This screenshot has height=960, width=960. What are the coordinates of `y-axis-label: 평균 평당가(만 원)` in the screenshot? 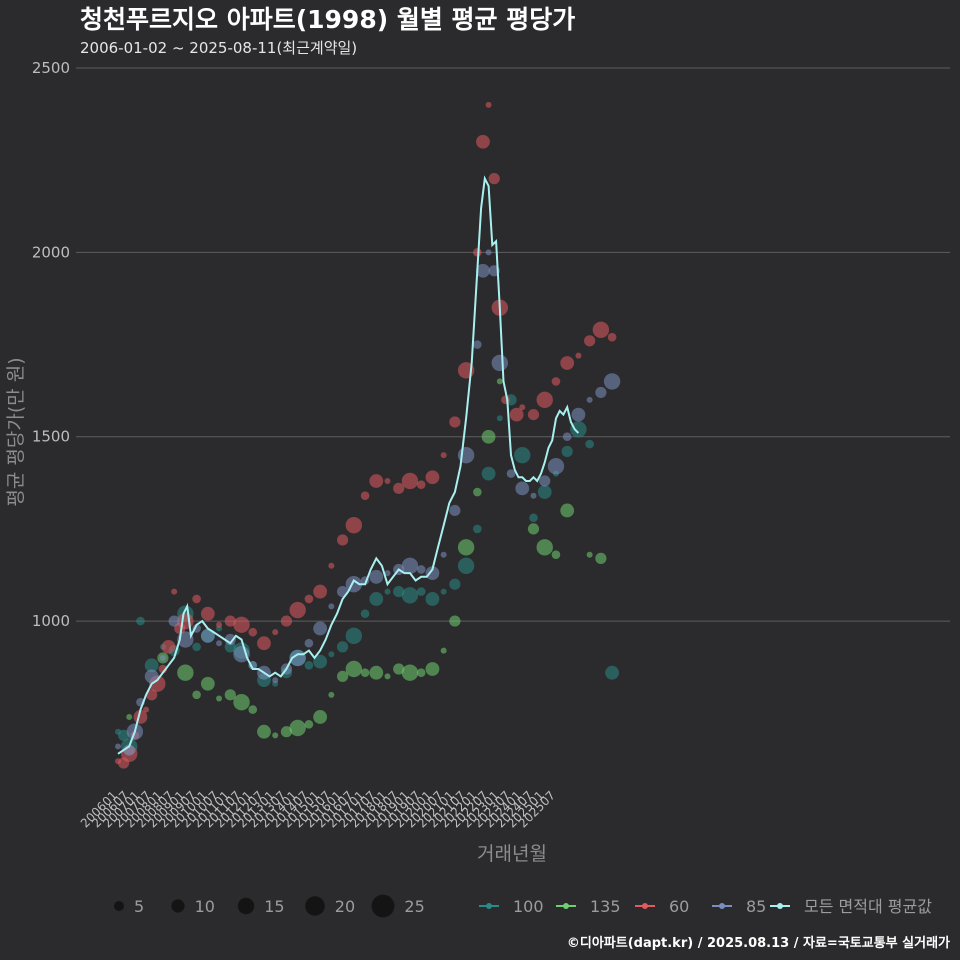 It's located at (16, 431).